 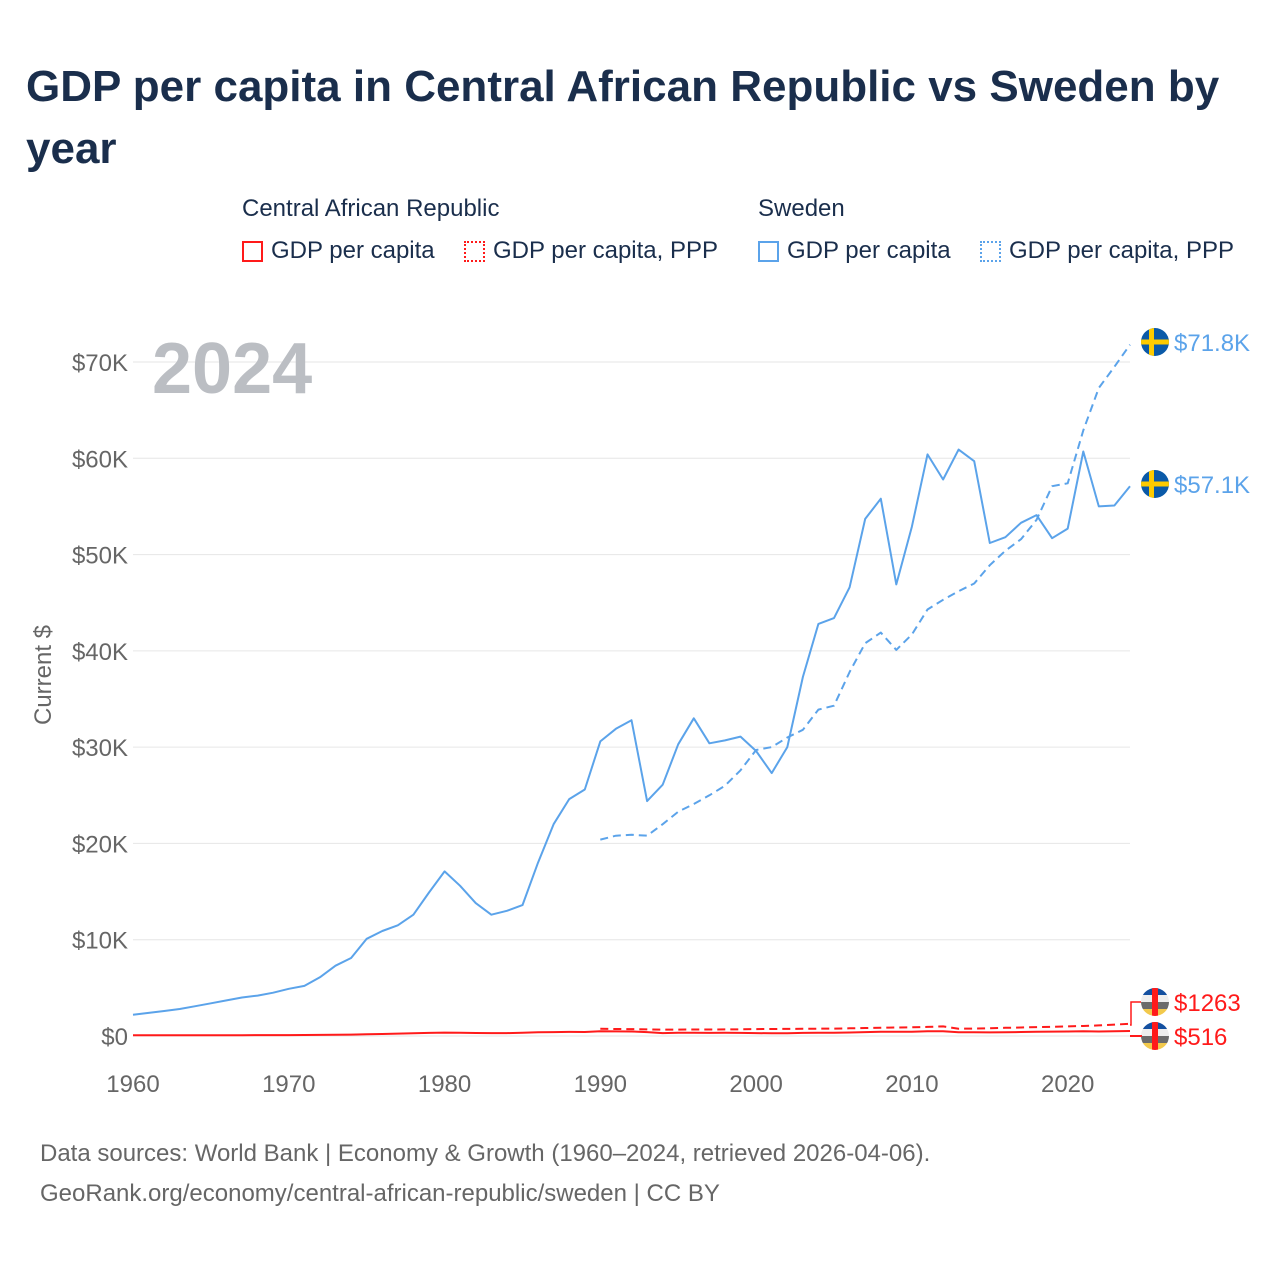 What do you see at coordinates (1200, 1037) in the screenshot?
I see `end-label-car_gdp: $516` at bounding box center [1200, 1037].